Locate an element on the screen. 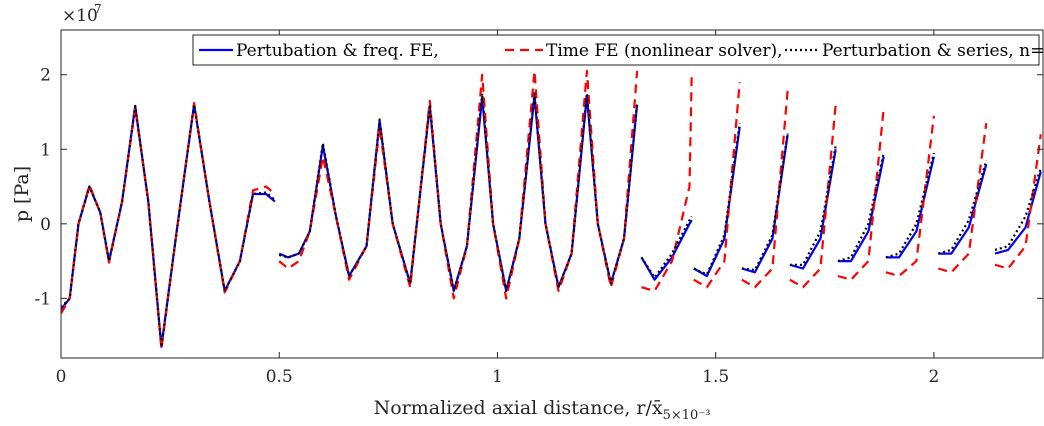  x-tick-label: 0 is located at coordinates (61, 377).